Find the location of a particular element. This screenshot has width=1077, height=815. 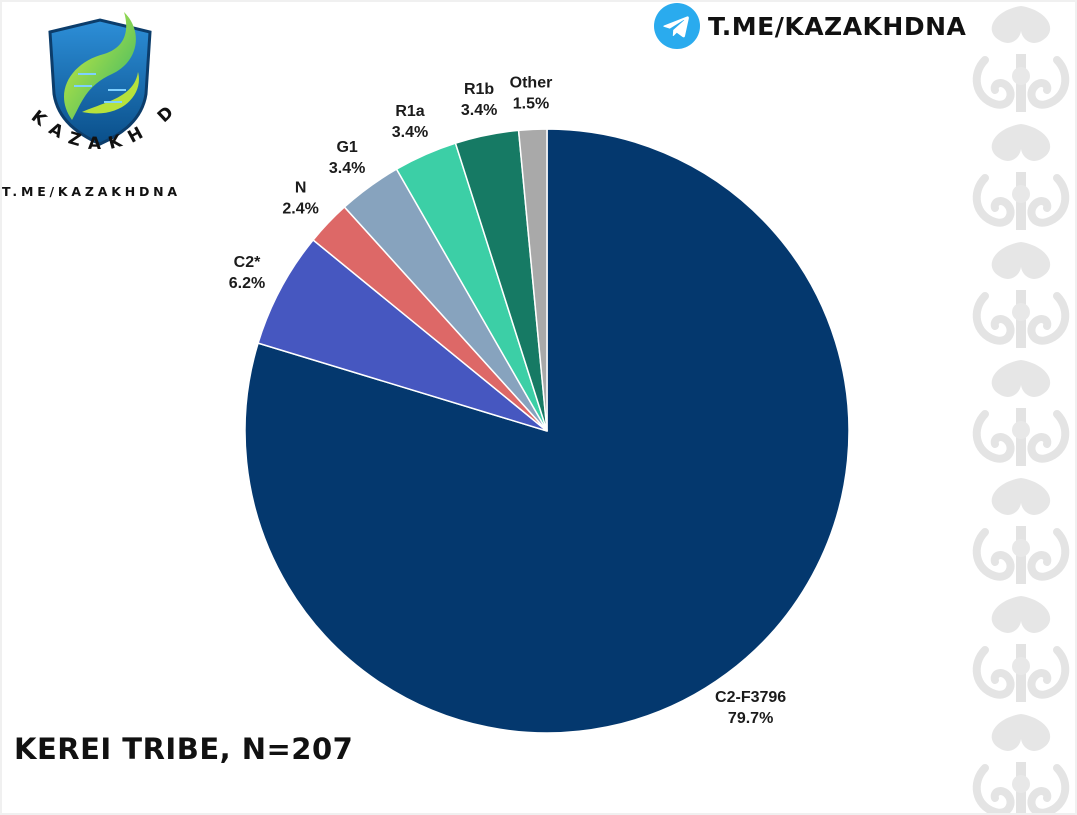

slice-category-r1a: R1a is located at coordinates (409, 111).